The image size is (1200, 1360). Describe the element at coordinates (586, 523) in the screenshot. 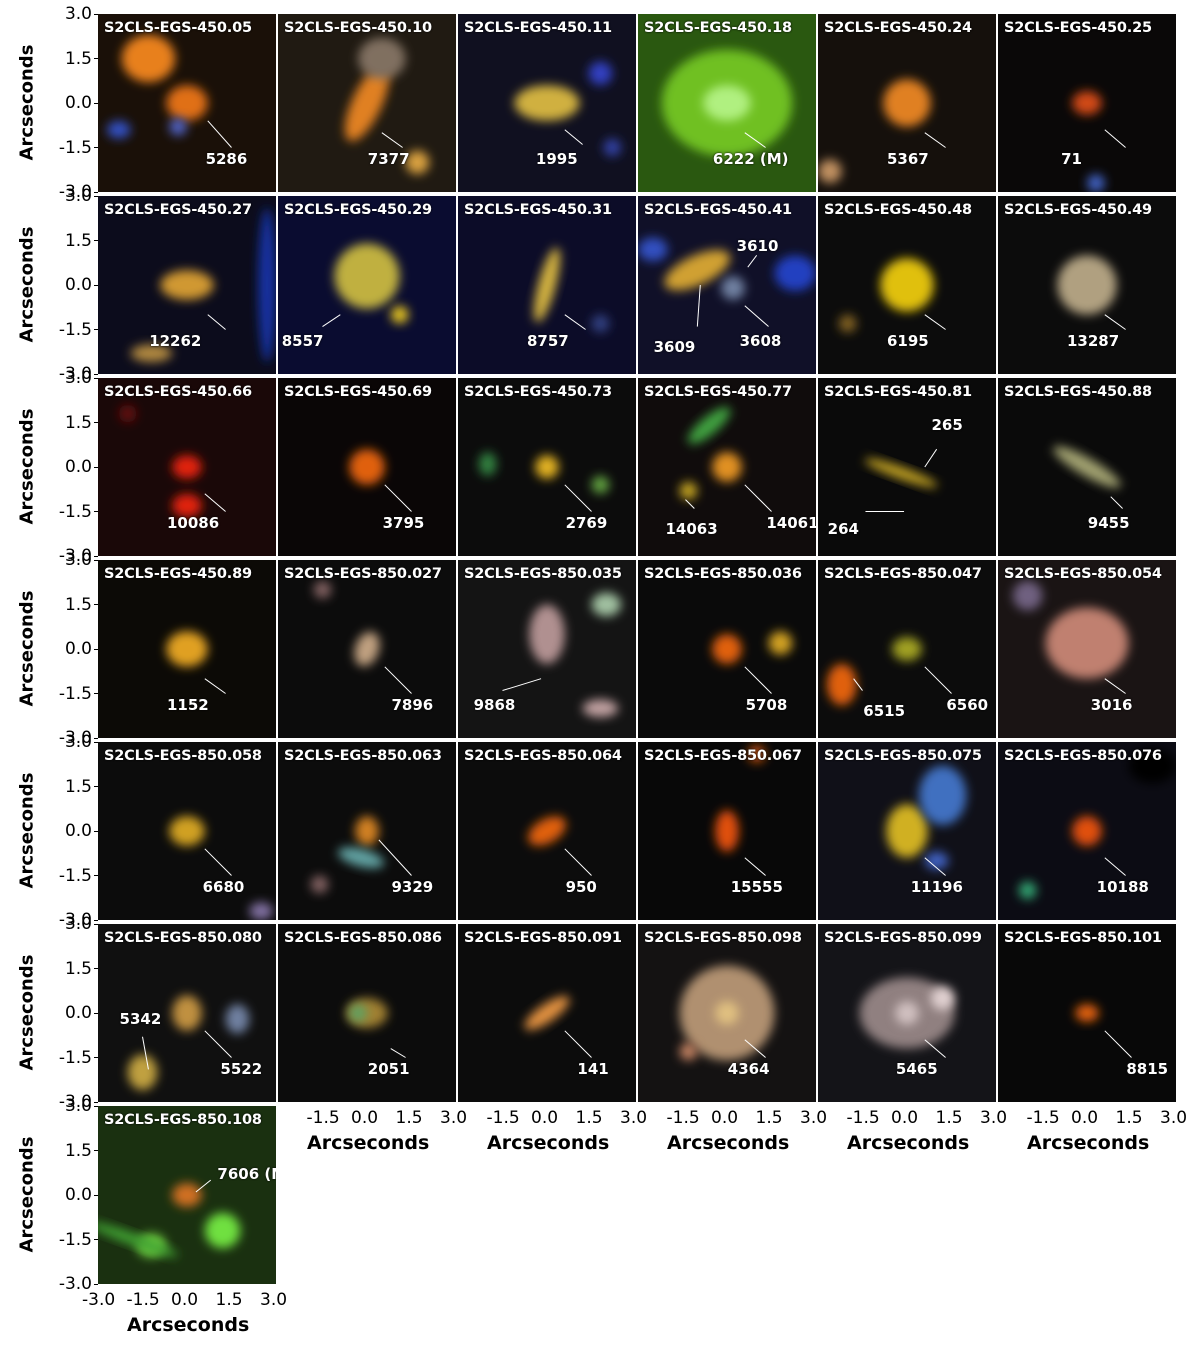

I see `counterpart-id: 2769` at that location.